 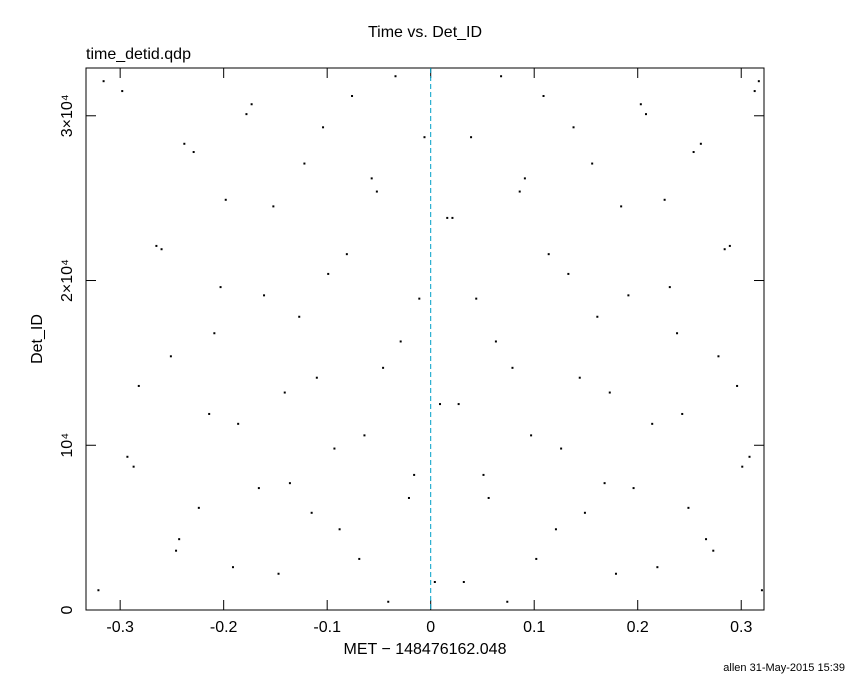 What do you see at coordinates (741, 627) in the screenshot?
I see `x-tick-label: 0.3` at bounding box center [741, 627].